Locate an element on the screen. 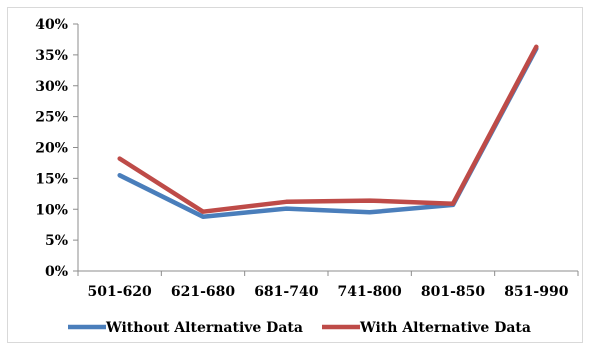 This screenshot has height=349, width=591. x-tick-label: 621-680 is located at coordinates (203, 292).